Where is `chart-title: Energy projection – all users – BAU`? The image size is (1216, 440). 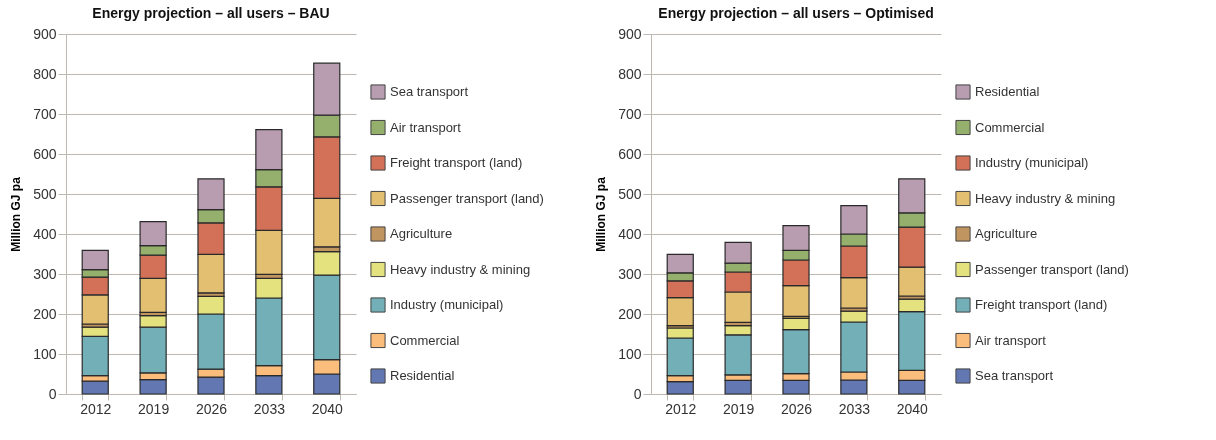
chart-title: Energy projection – all users – BAU is located at coordinates (211, 13).